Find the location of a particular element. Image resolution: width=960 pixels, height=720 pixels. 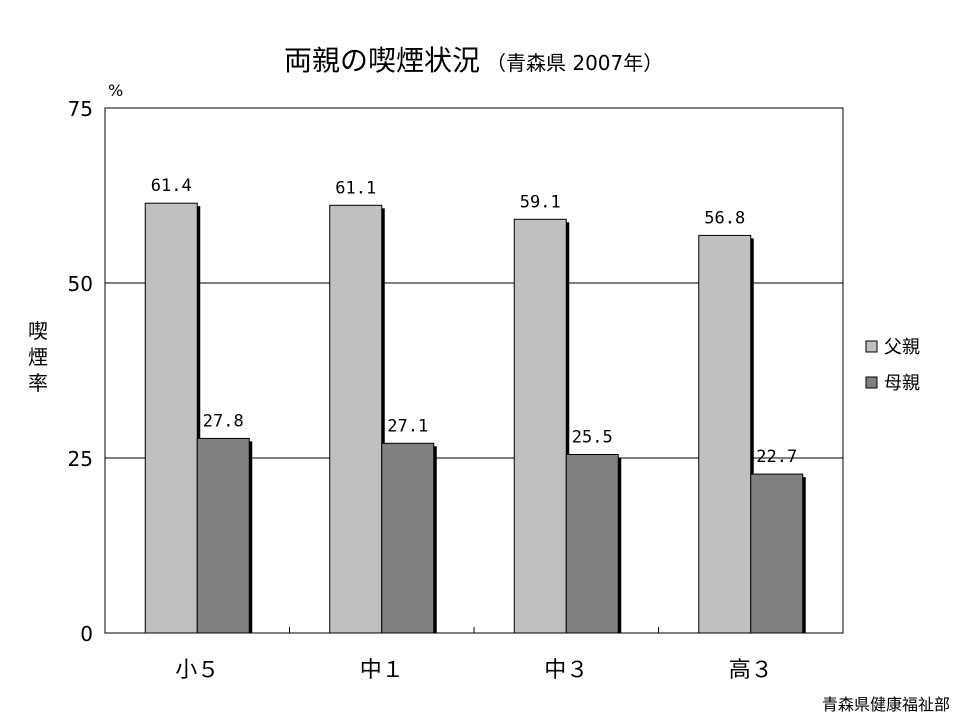

y-tick-label: 75 is located at coordinates (80, 109).